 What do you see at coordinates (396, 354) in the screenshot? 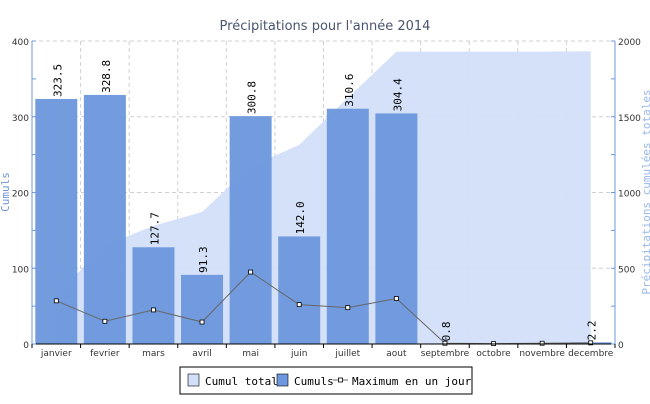
I see `x-tick-label: aout` at bounding box center [396, 354].